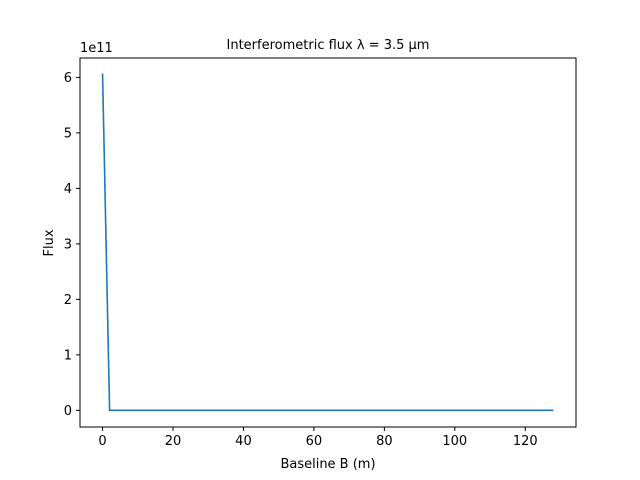 The image size is (640, 480). I want to click on y-tick-label: 5, so click(68, 133).